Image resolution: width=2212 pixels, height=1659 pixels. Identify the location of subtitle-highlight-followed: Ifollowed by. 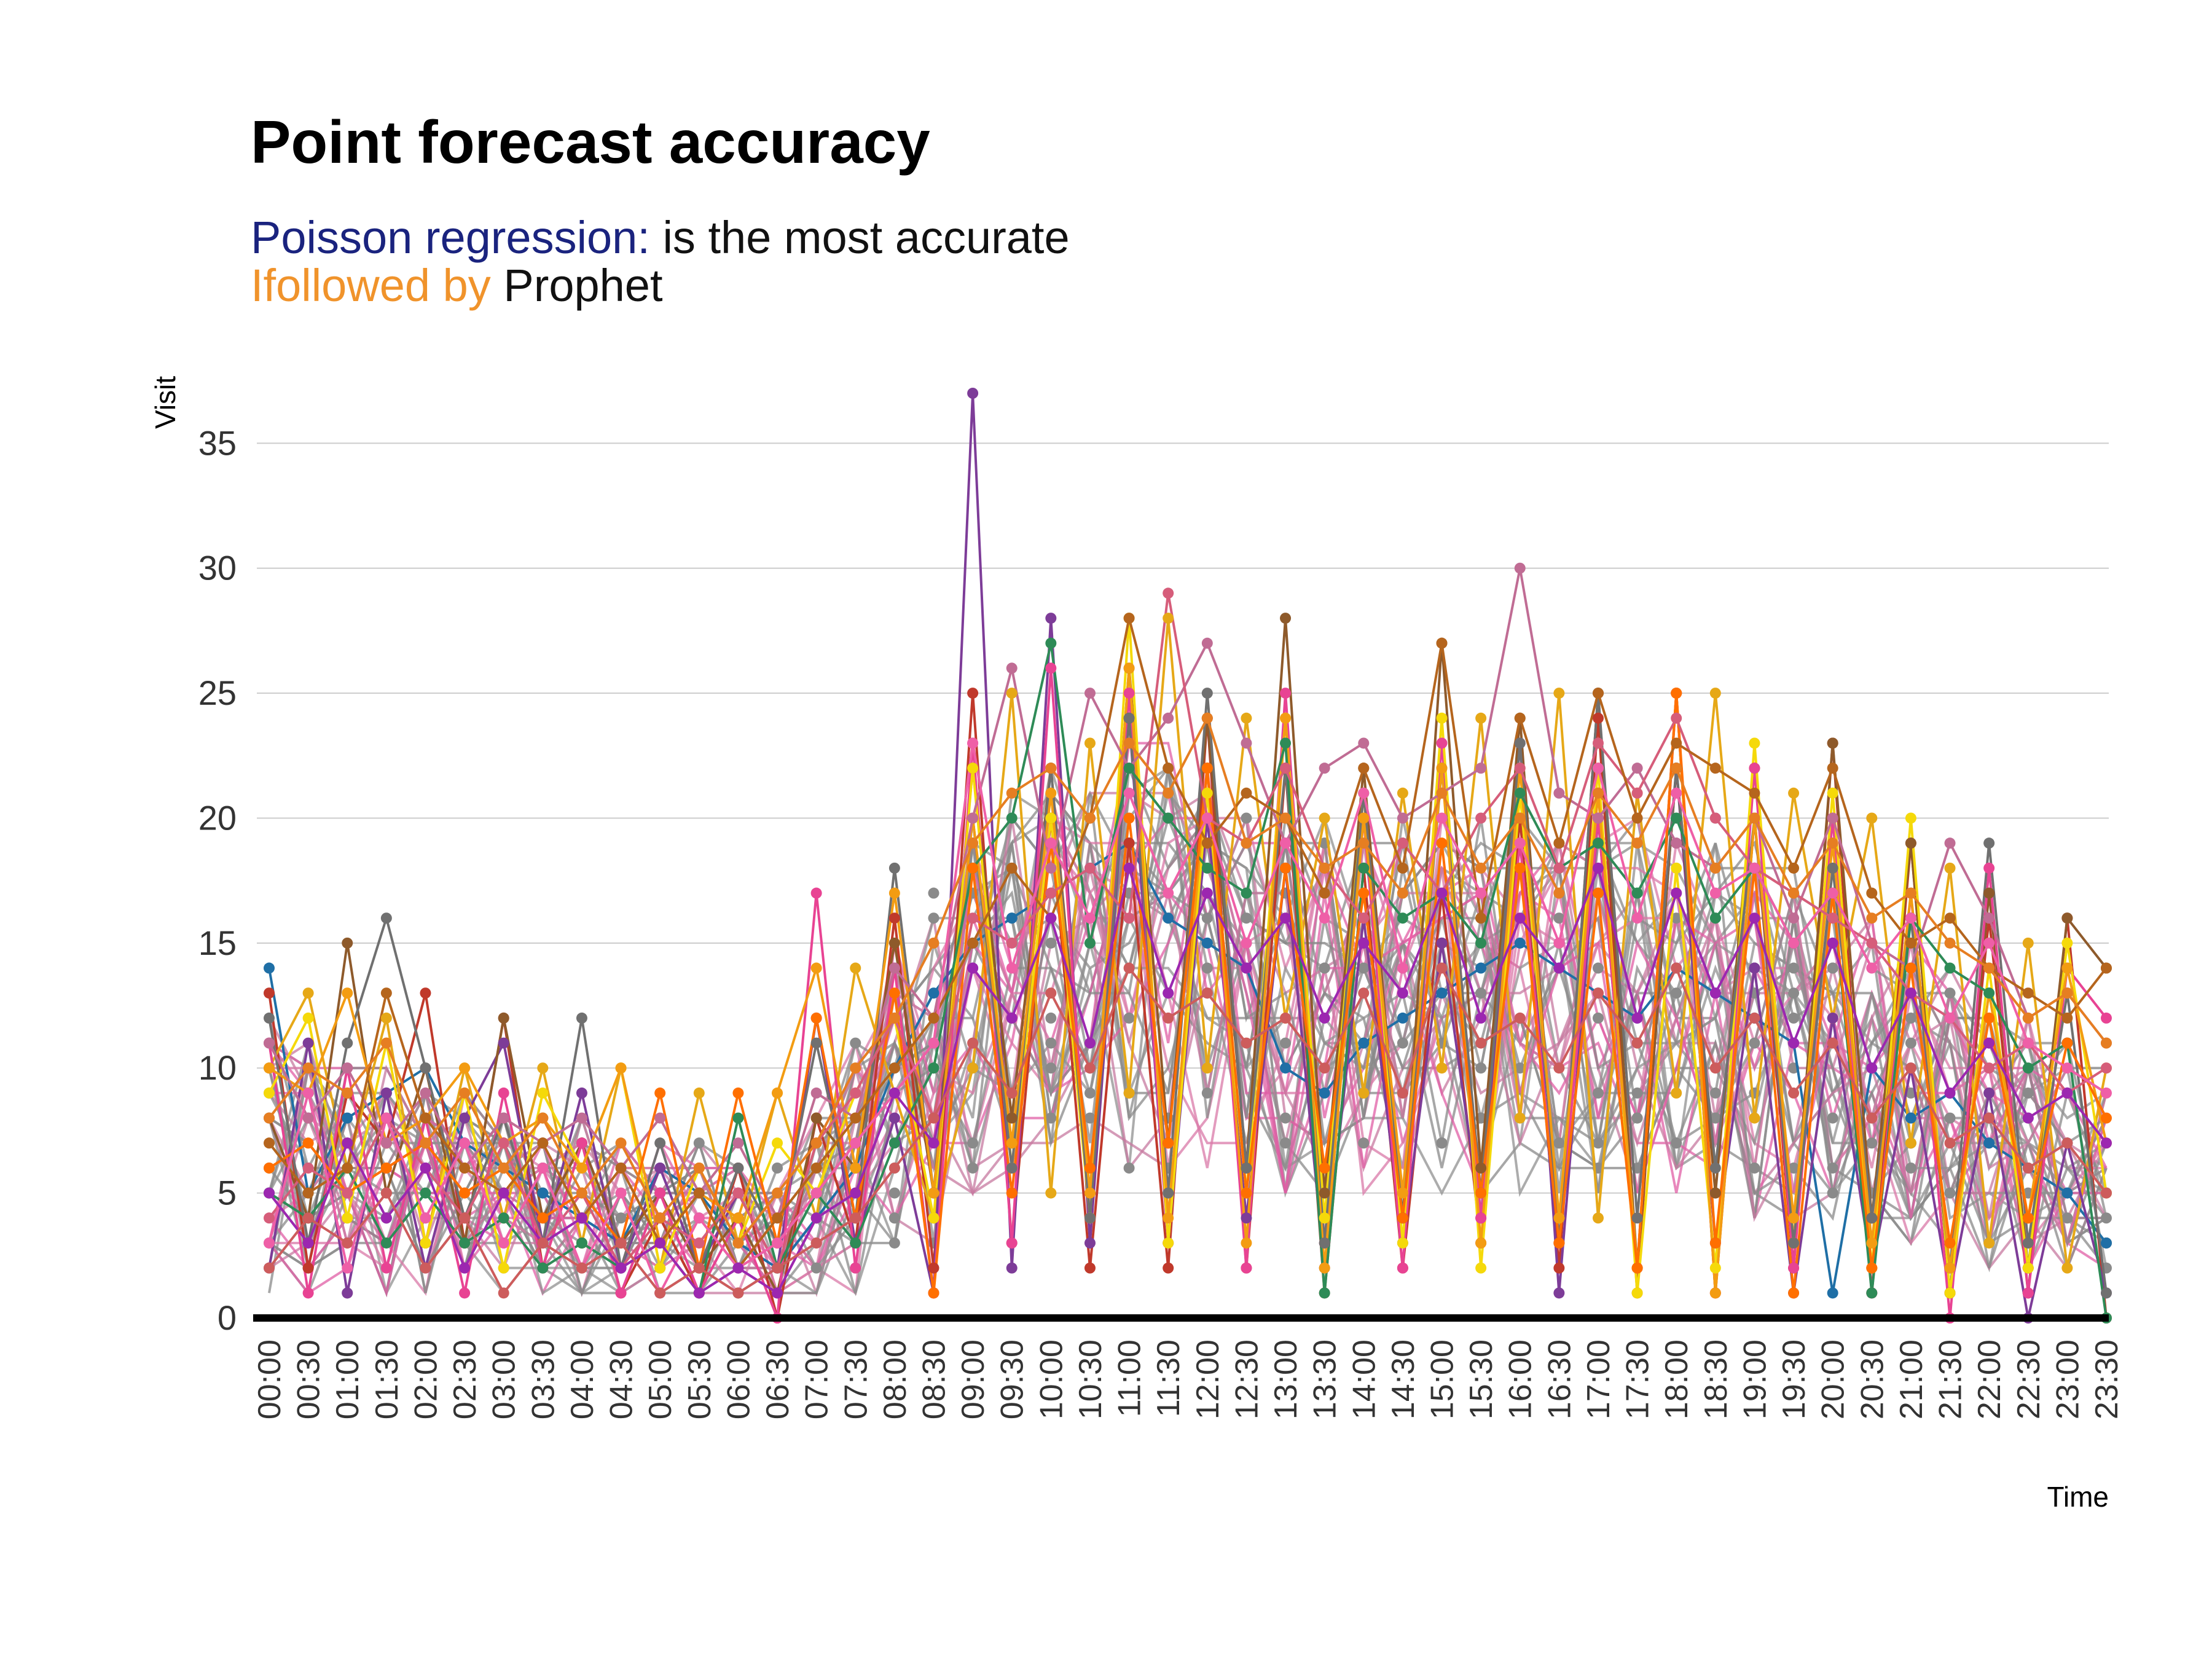
(371, 285).